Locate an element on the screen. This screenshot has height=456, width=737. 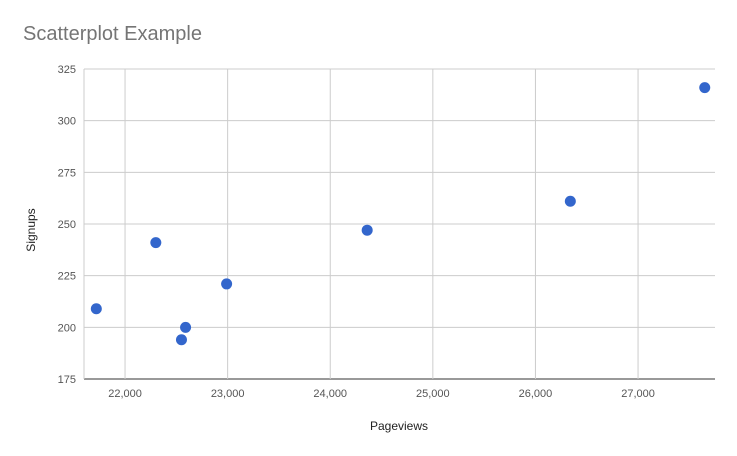
y-tick-label: 300 is located at coordinates (67, 122).